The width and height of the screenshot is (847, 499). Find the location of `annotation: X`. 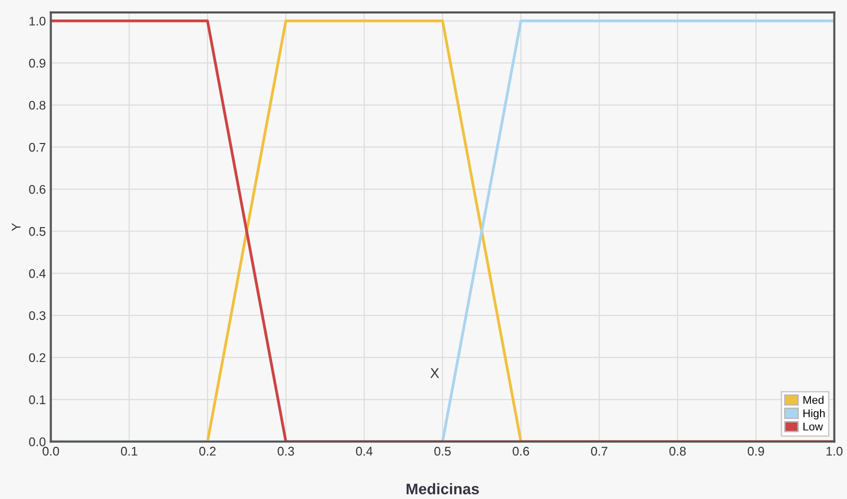

annotation: X is located at coordinates (435, 373).